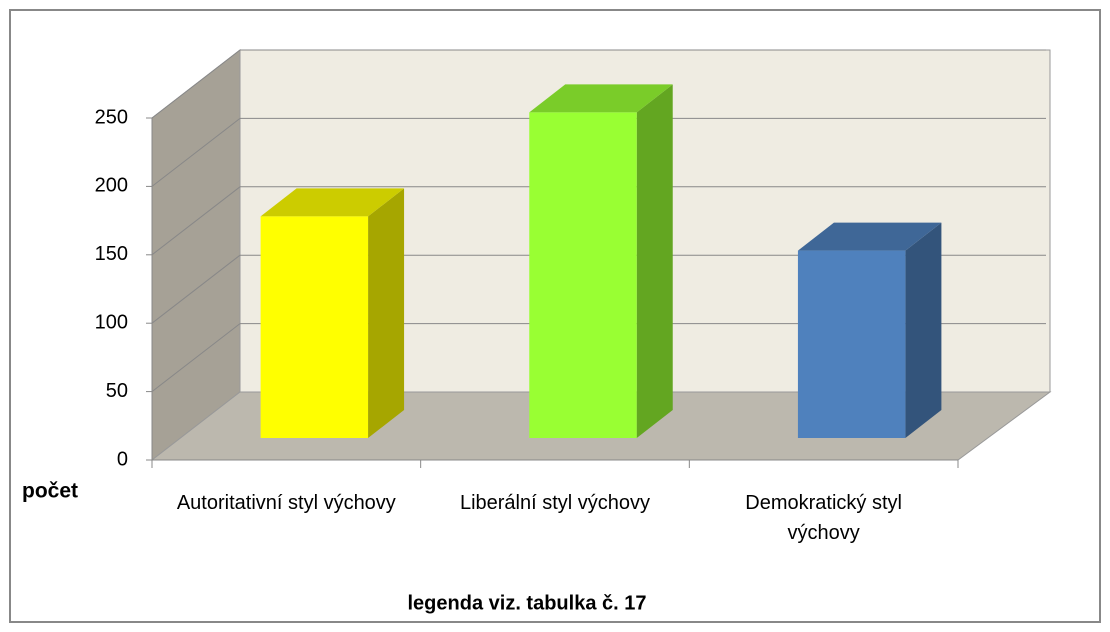 This screenshot has height=632, width=1110. Describe the element at coordinates (50, 491) in the screenshot. I see `y-axis-label: počet` at that location.